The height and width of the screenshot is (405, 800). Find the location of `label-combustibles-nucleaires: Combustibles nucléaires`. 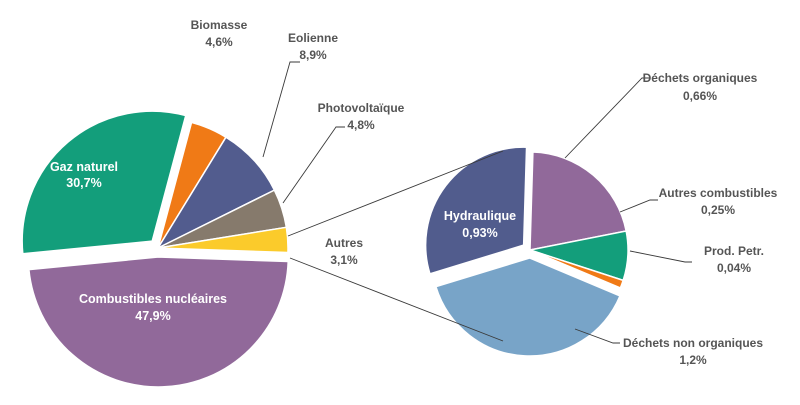

label-combustibles-nucleaires: Combustibles nucléaires is located at coordinates (153, 299).